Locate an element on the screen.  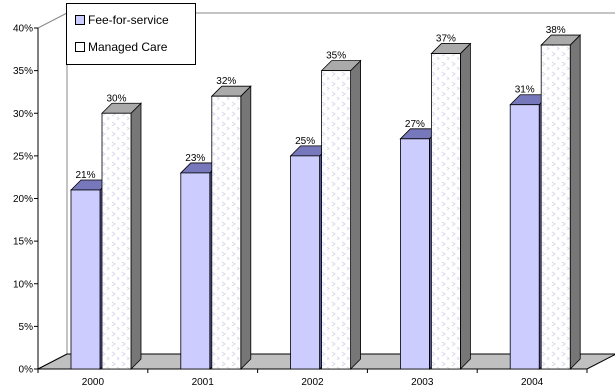
data-label-fee-for-service: 27% is located at coordinates (415, 124).